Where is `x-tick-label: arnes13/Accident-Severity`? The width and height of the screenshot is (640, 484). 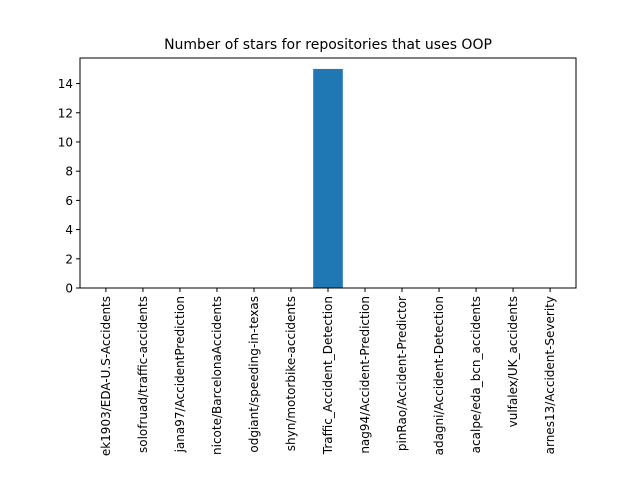
x-tick-label: arnes13/Accident-Severity is located at coordinates (550, 375).